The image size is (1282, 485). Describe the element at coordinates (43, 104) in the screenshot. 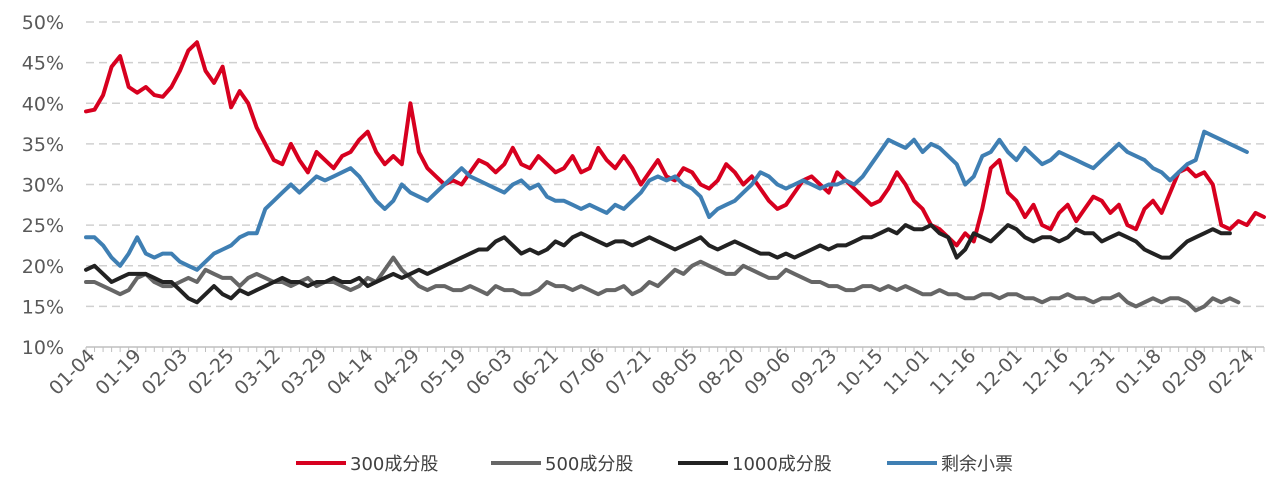

I see `y-tick-label: 40%` at that location.